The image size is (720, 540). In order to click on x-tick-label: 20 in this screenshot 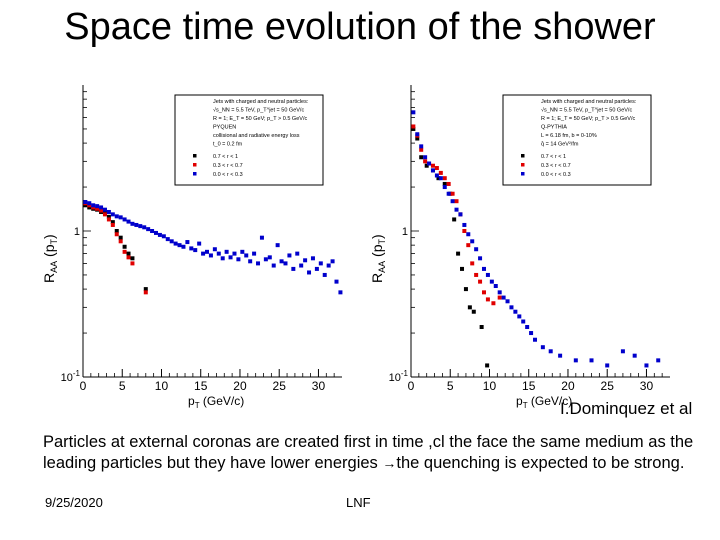, I will do `click(240, 386)`.